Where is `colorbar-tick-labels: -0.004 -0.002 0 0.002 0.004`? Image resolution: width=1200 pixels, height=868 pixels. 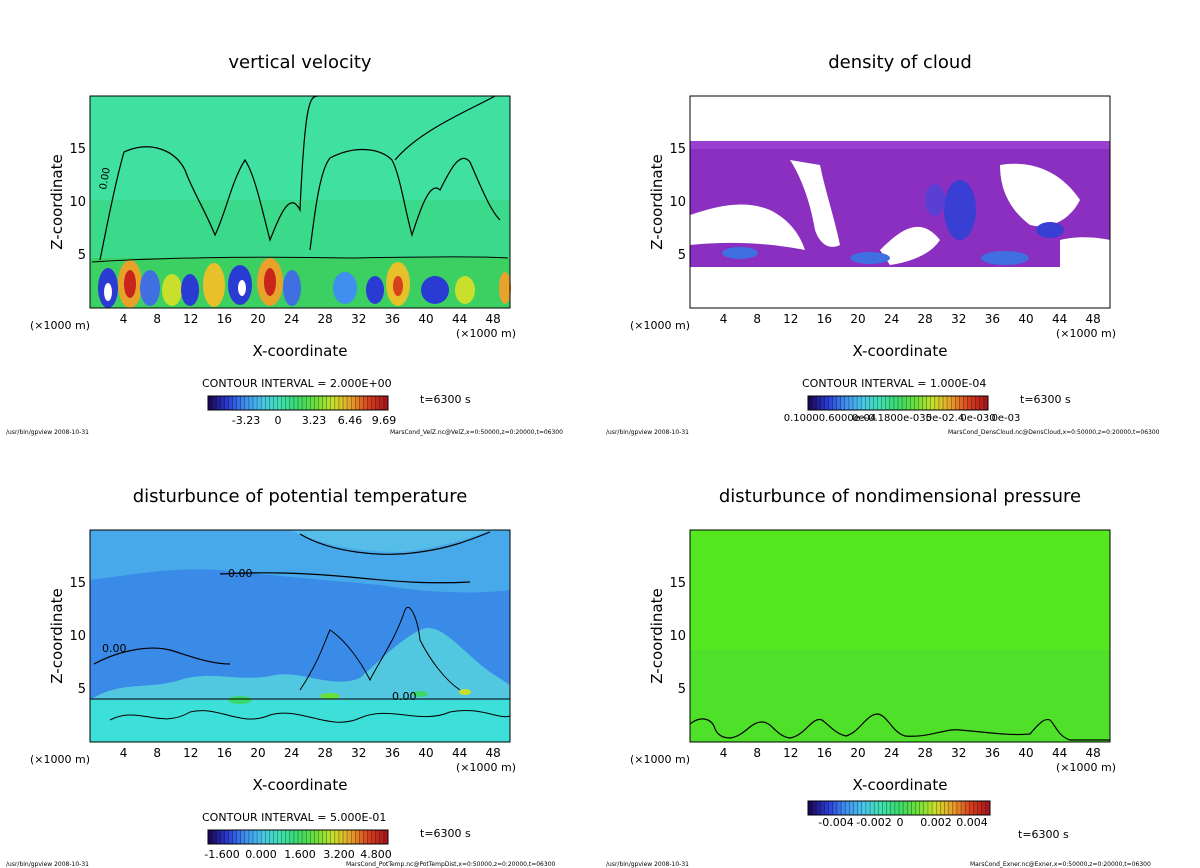 colorbar-tick-labels: -0.004 -0.002 0 0.002 0.004 is located at coordinates (902, 822).